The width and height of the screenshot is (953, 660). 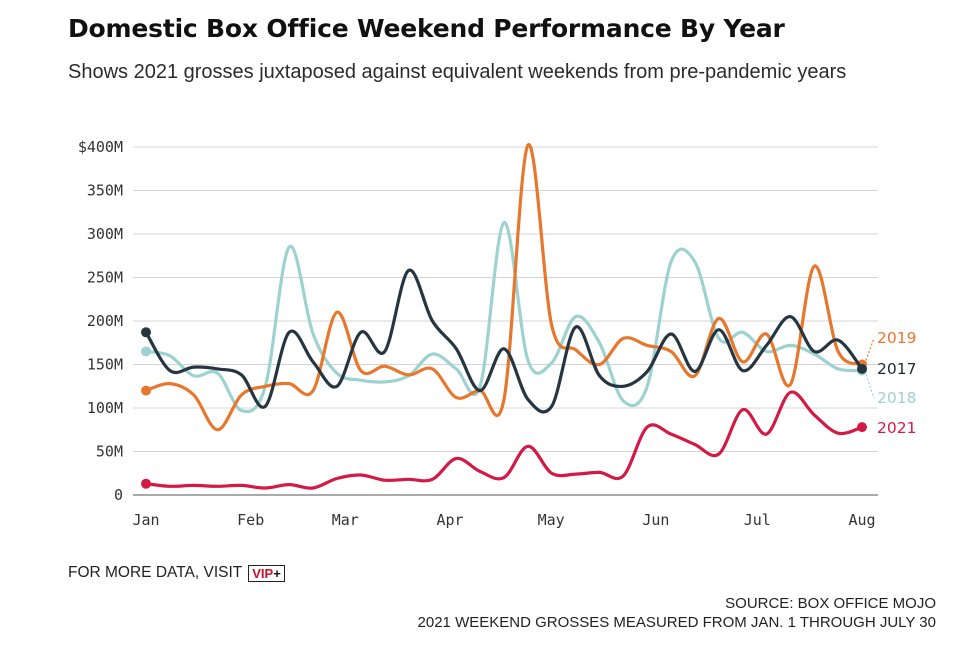 I want to click on label-leader-2019, so click(x=870, y=349).